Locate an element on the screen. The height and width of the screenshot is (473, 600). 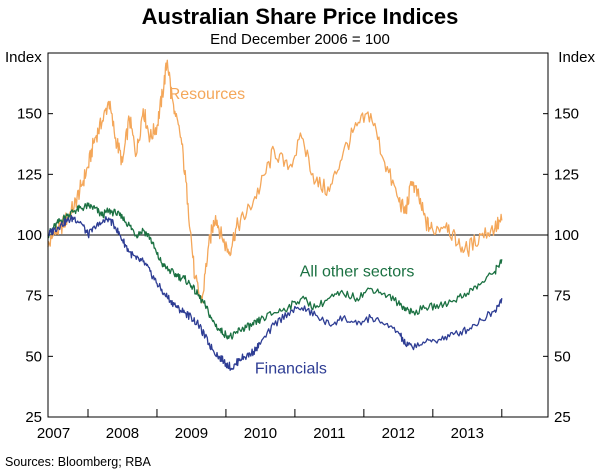
x-tick-label: 2007 is located at coordinates (53, 433).